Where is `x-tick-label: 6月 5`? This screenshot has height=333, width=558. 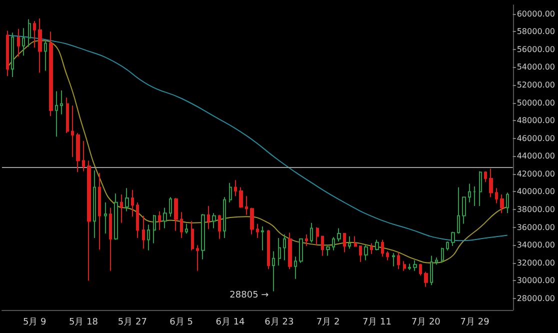
x-tick-label: 6月 5 is located at coordinates (181, 323).